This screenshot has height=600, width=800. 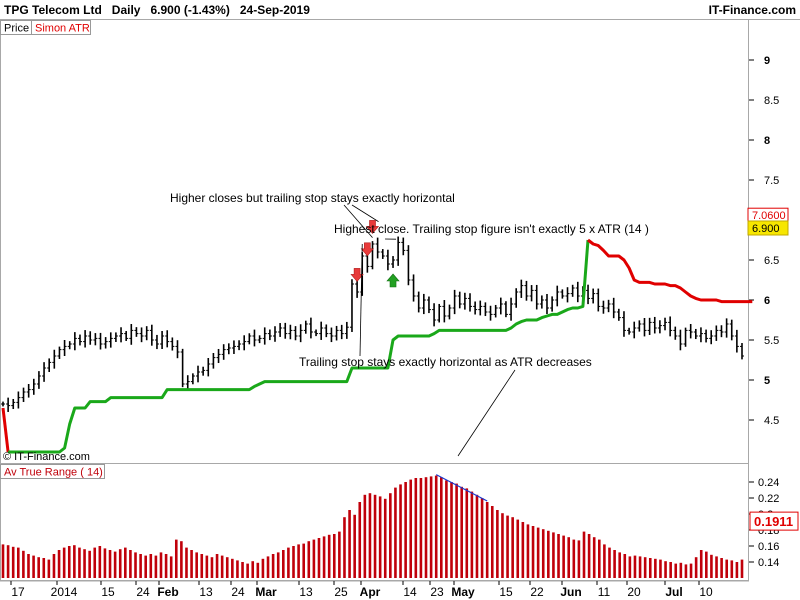 I want to click on atr-y-tick-label: 0.16, so click(x=768, y=547).